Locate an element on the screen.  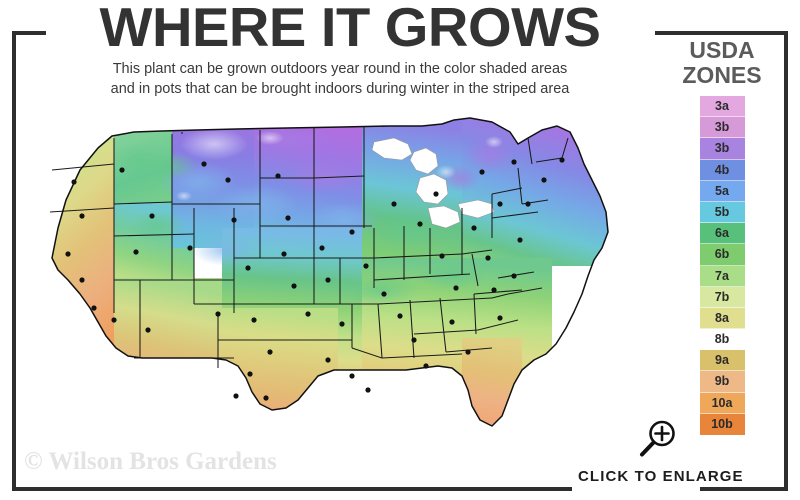
frame-top-left-segment is located at coordinates (29, 33).